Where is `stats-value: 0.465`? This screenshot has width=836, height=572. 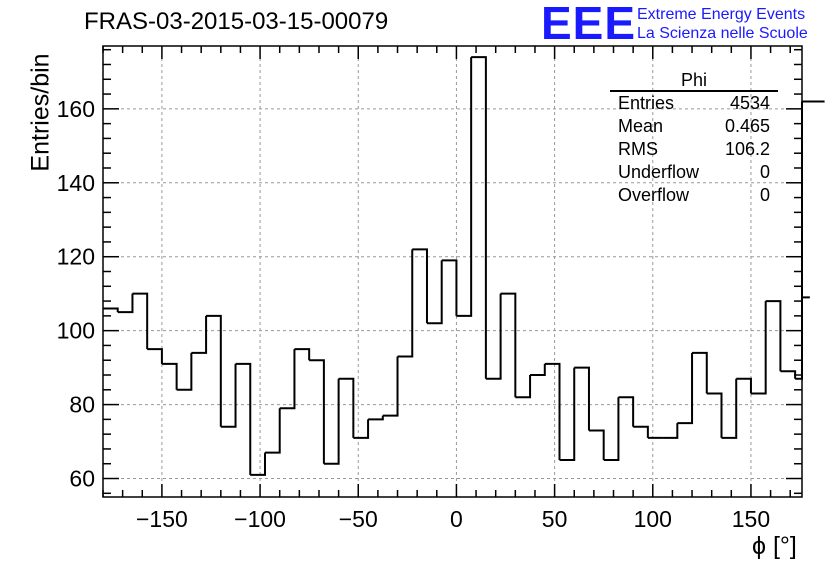
stats-value: 0.465 is located at coordinates (747, 126).